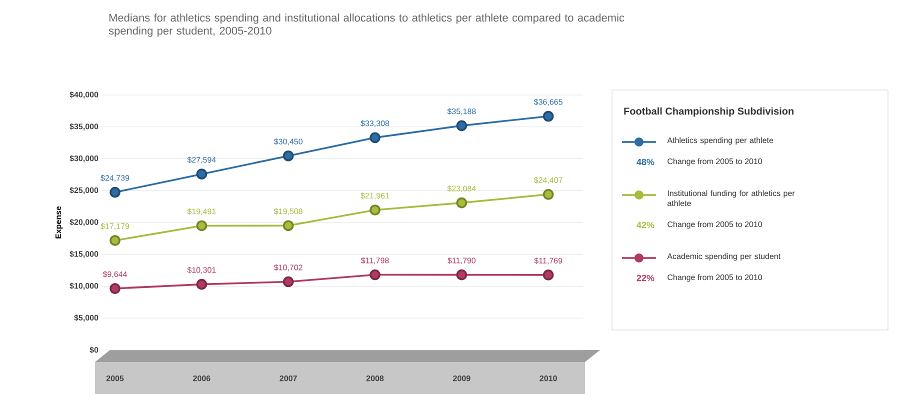 Image resolution: width=902 pixels, height=412 pixels. Describe the element at coordinates (84, 158) in the screenshot. I see `y-tick-label: $30,000` at that location.